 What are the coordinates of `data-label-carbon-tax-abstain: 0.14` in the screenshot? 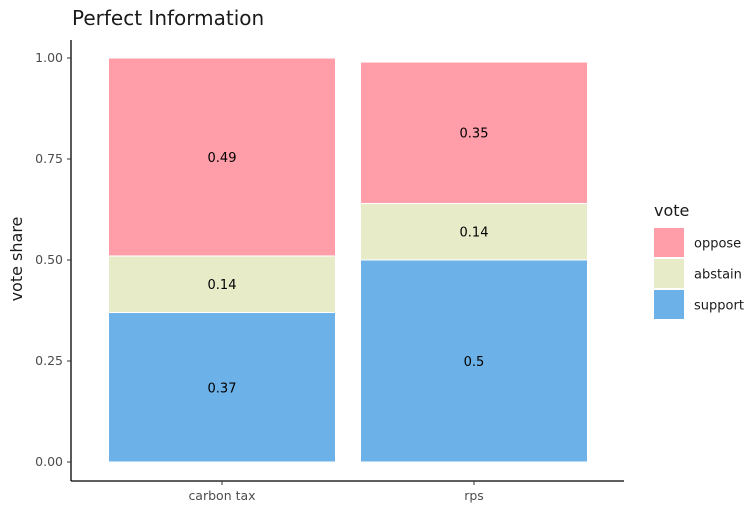 It's located at (222, 285).